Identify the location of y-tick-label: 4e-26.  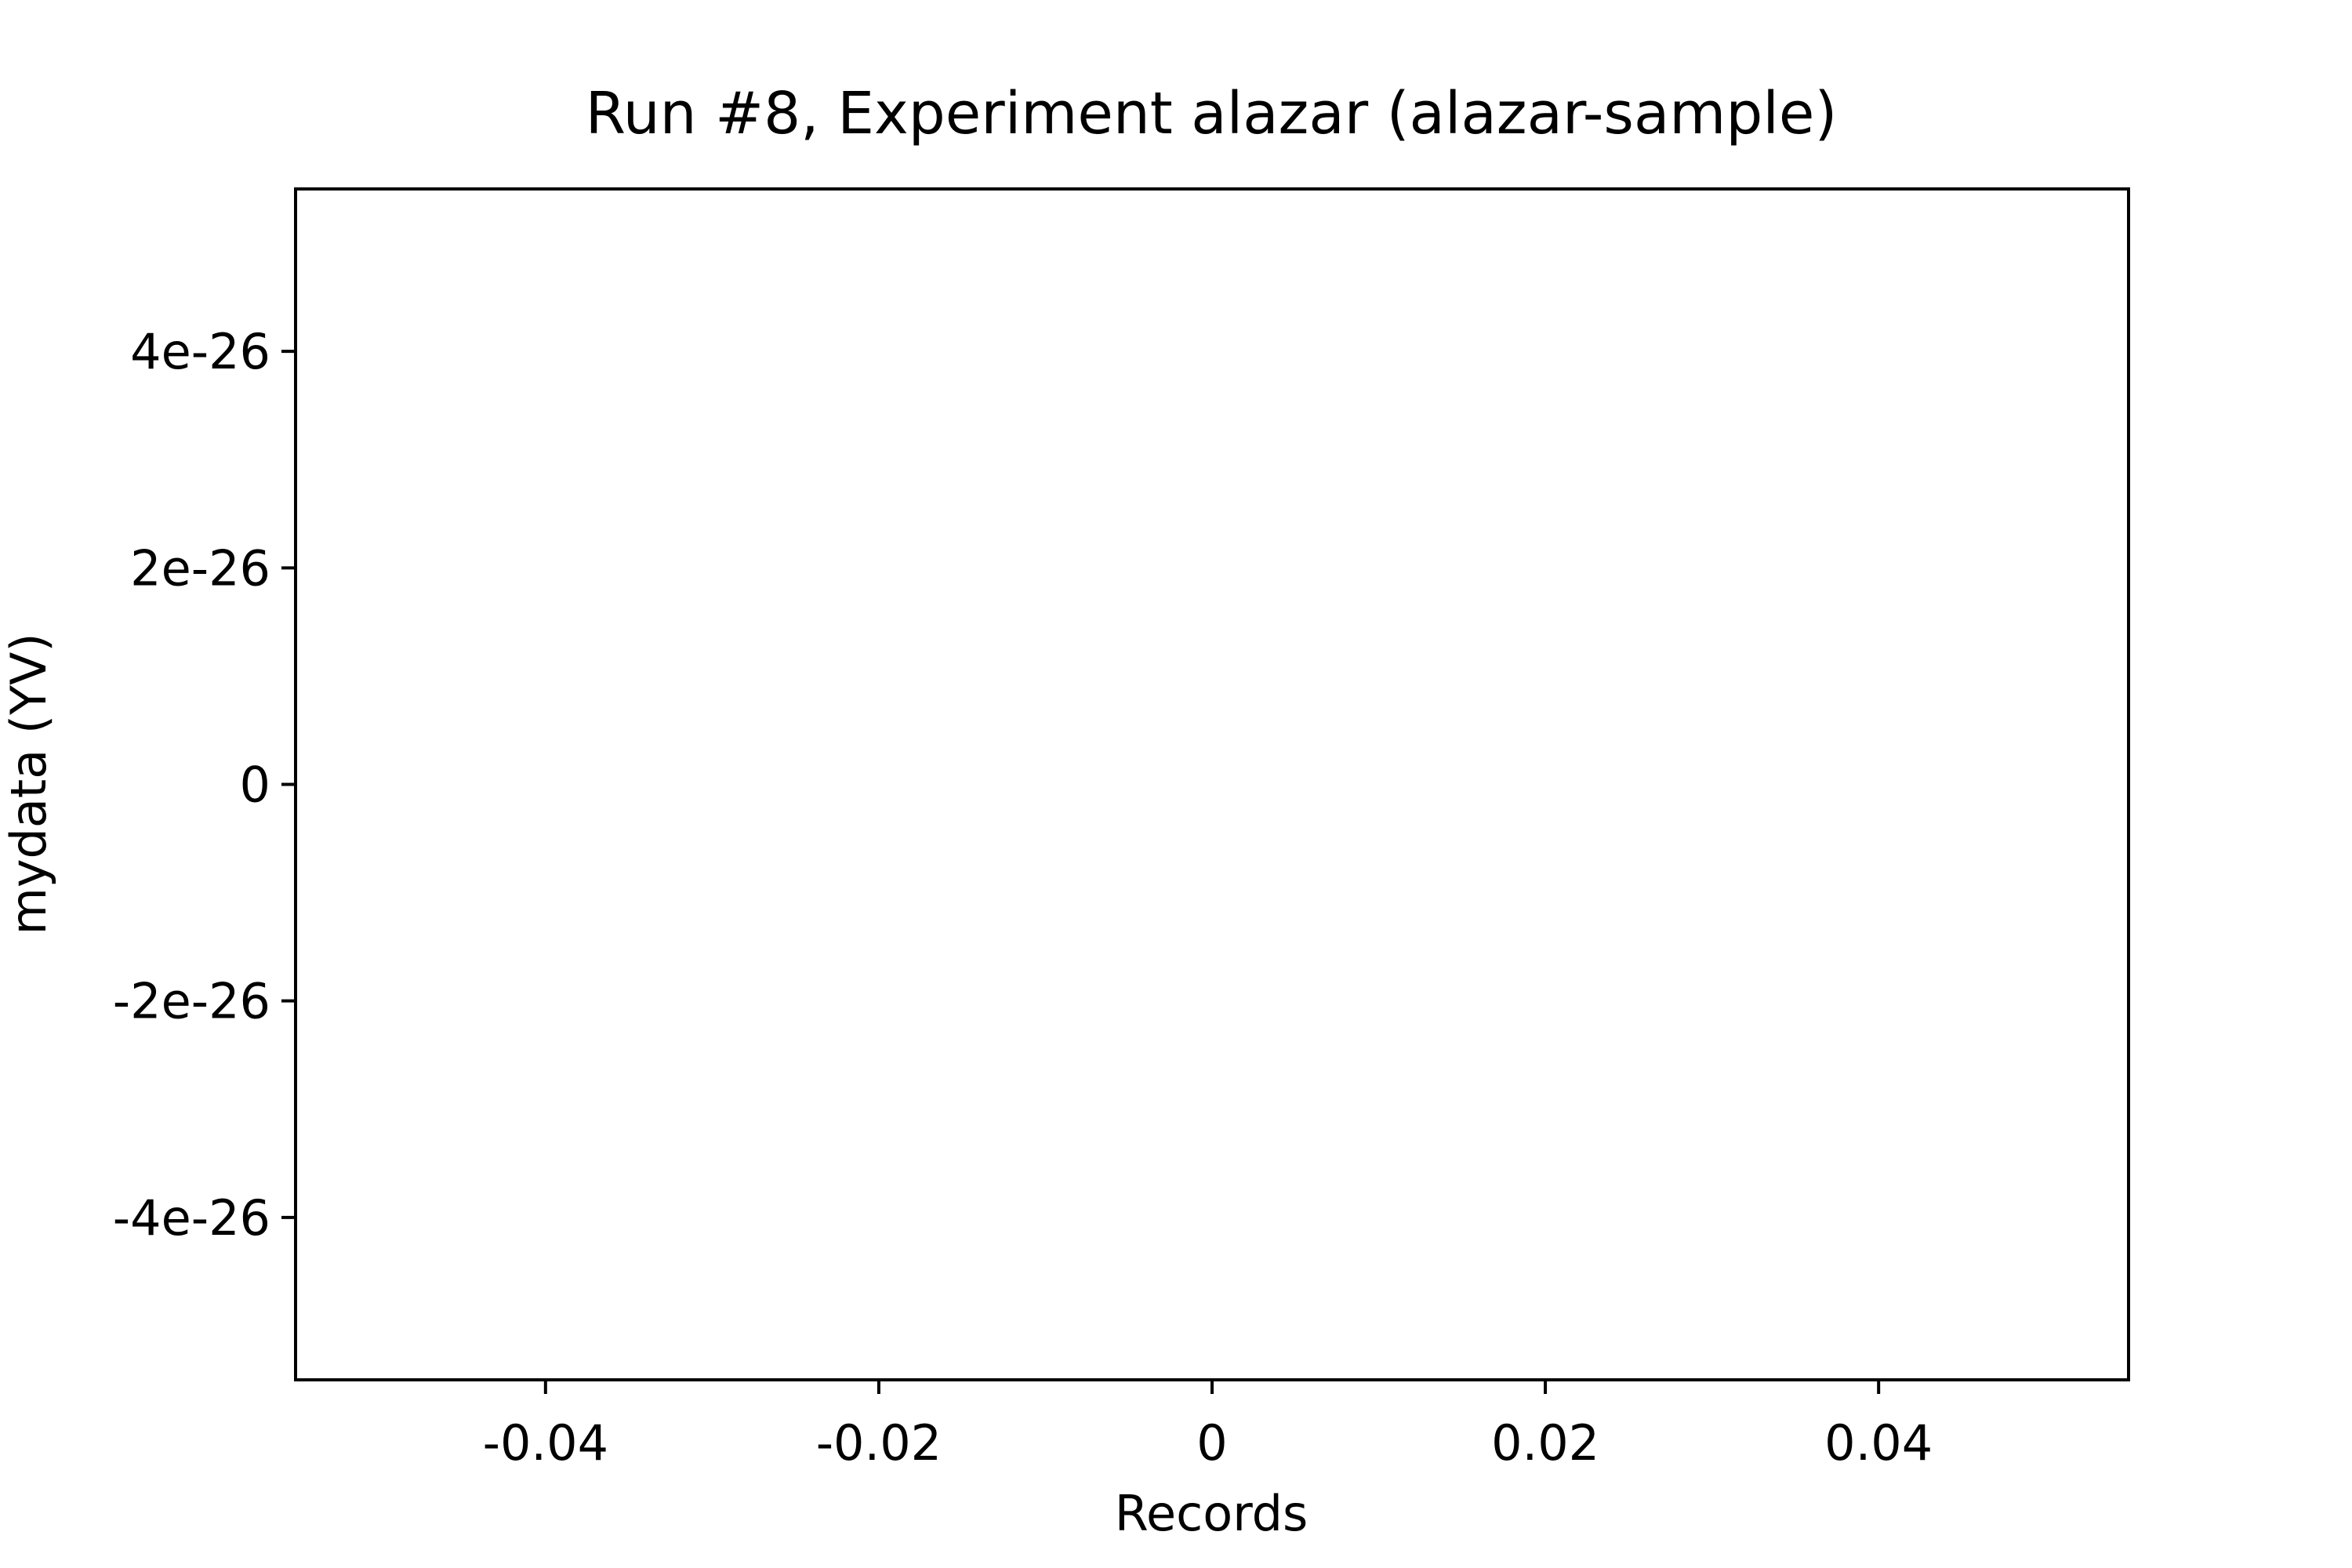
(200, 351).